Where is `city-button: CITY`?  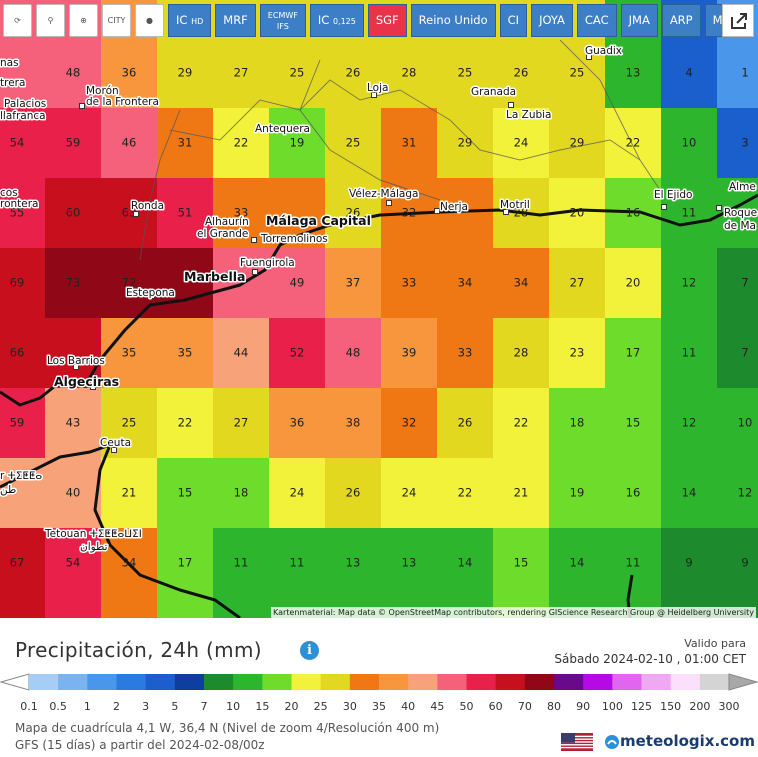
city-button: CITY is located at coordinates (116, 20).